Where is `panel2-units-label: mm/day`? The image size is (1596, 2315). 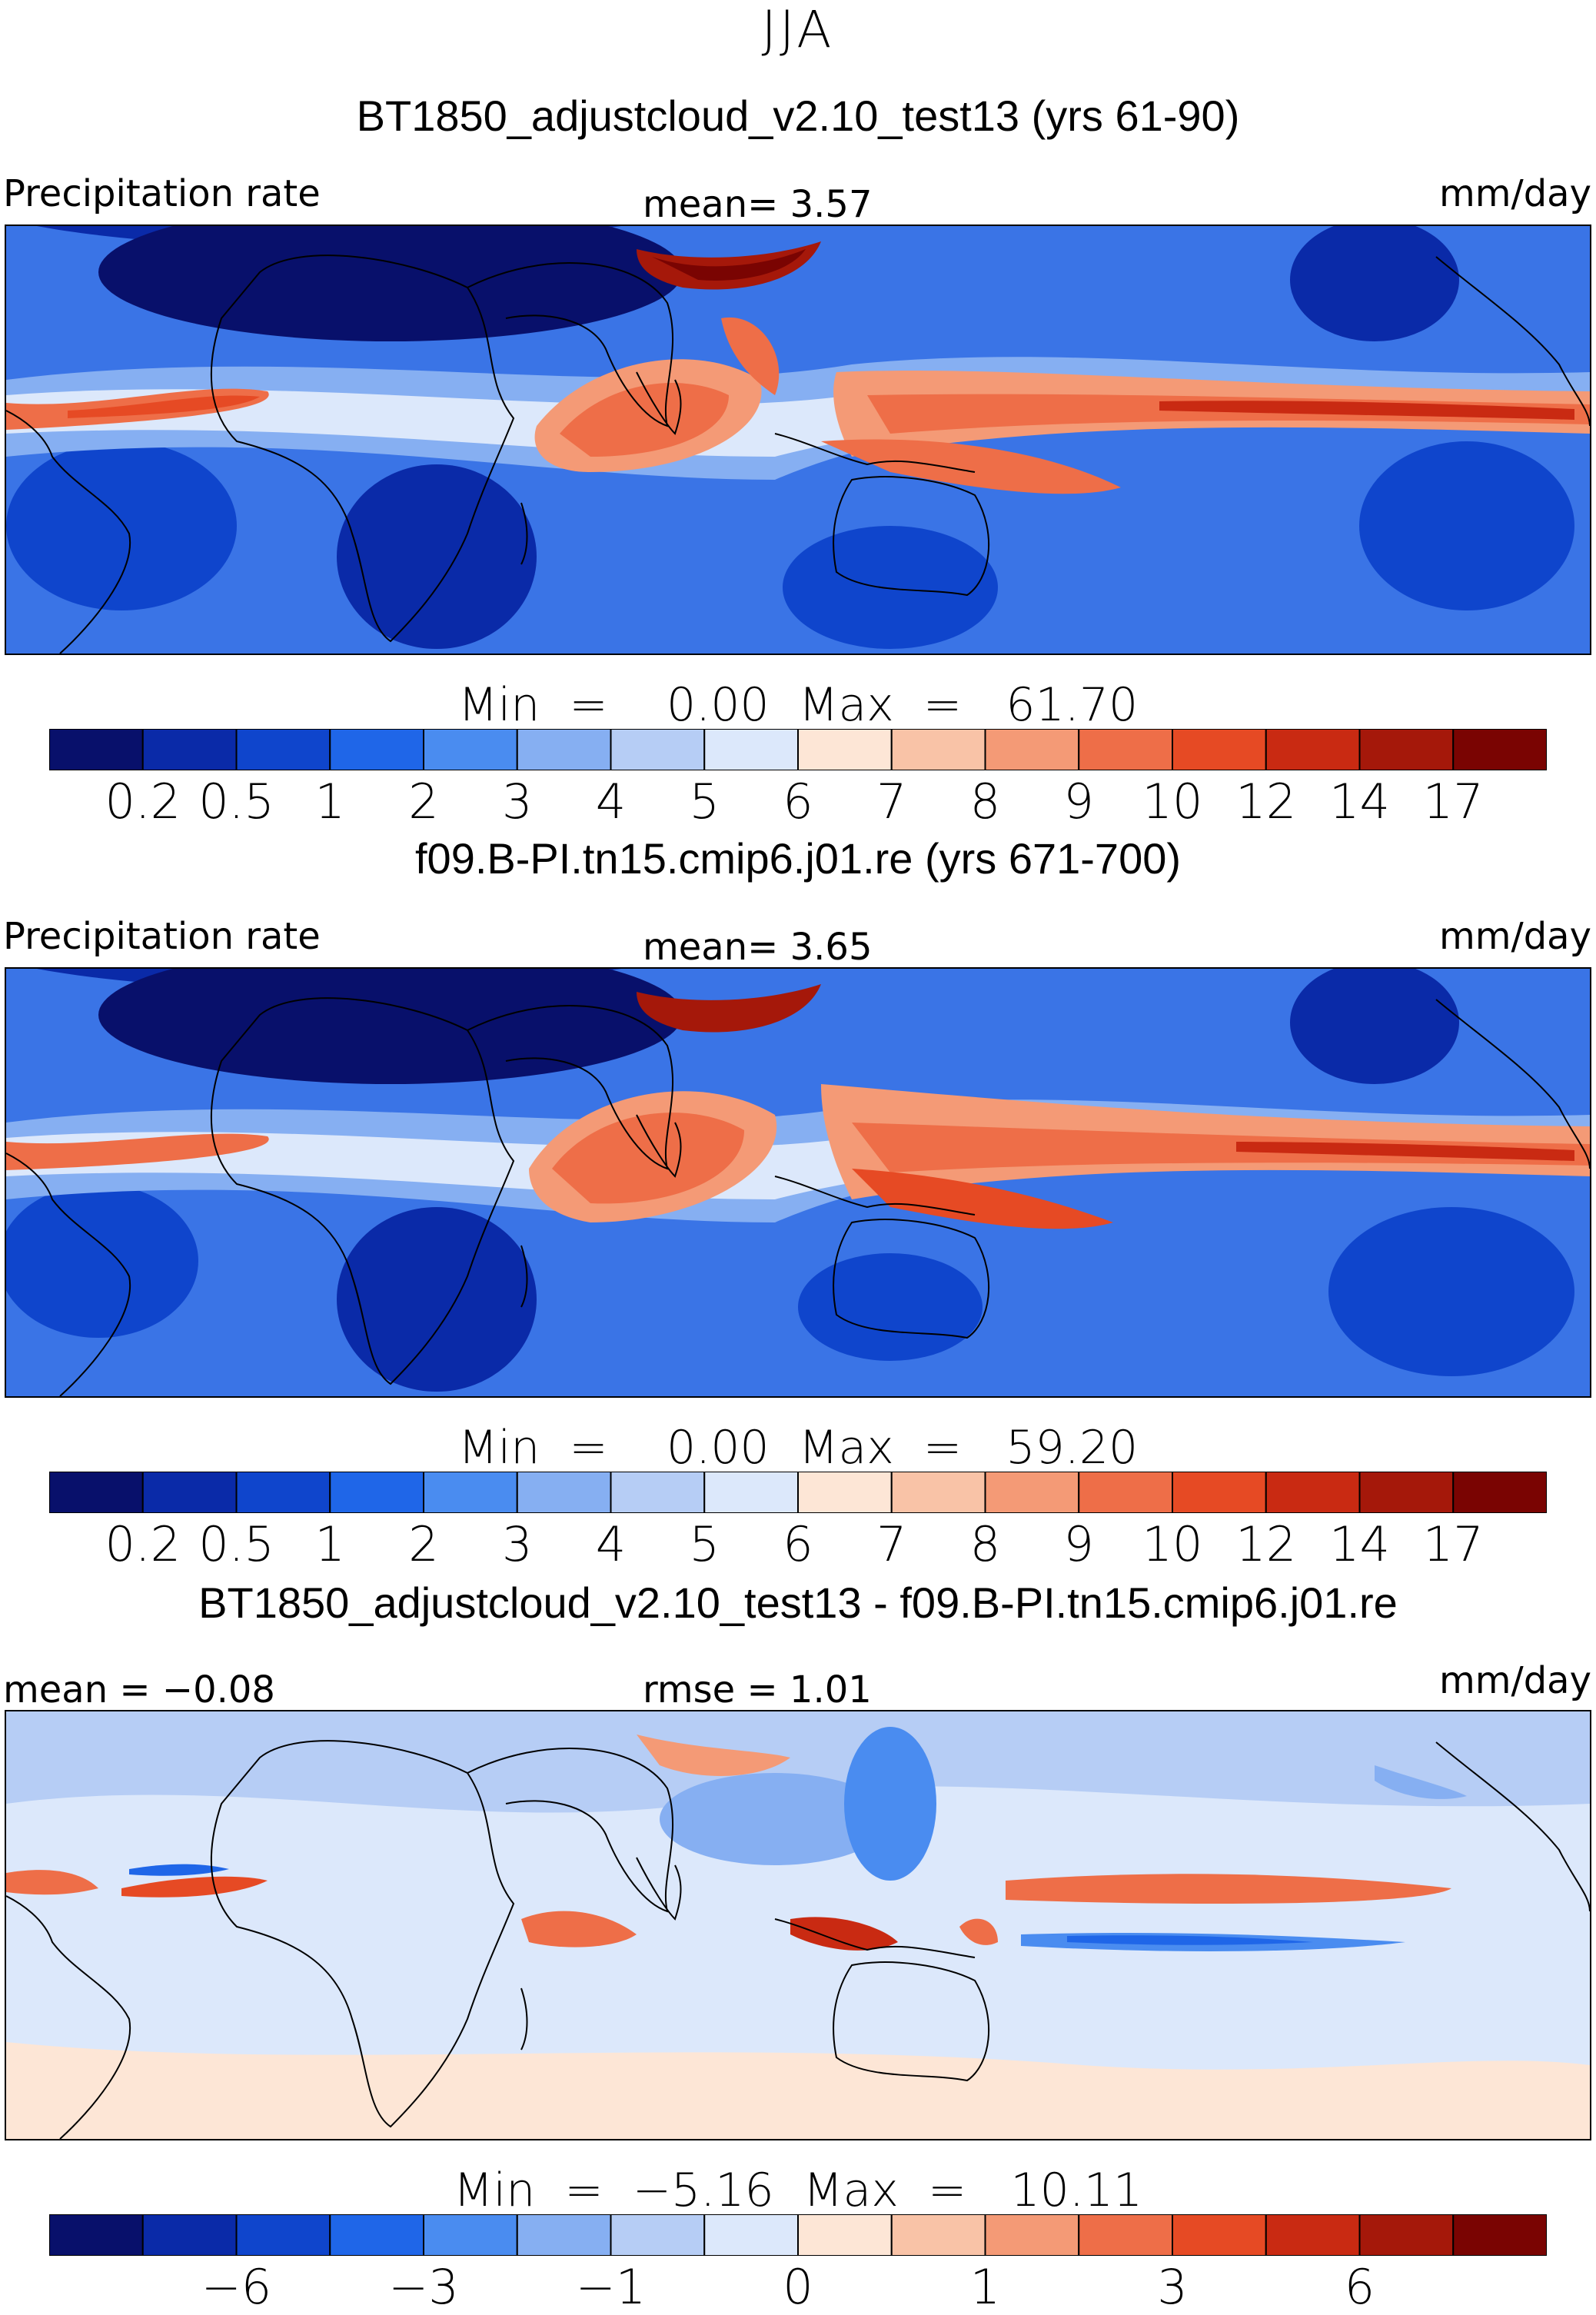
panel2-units-label: mm/day is located at coordinates (1515, 937).